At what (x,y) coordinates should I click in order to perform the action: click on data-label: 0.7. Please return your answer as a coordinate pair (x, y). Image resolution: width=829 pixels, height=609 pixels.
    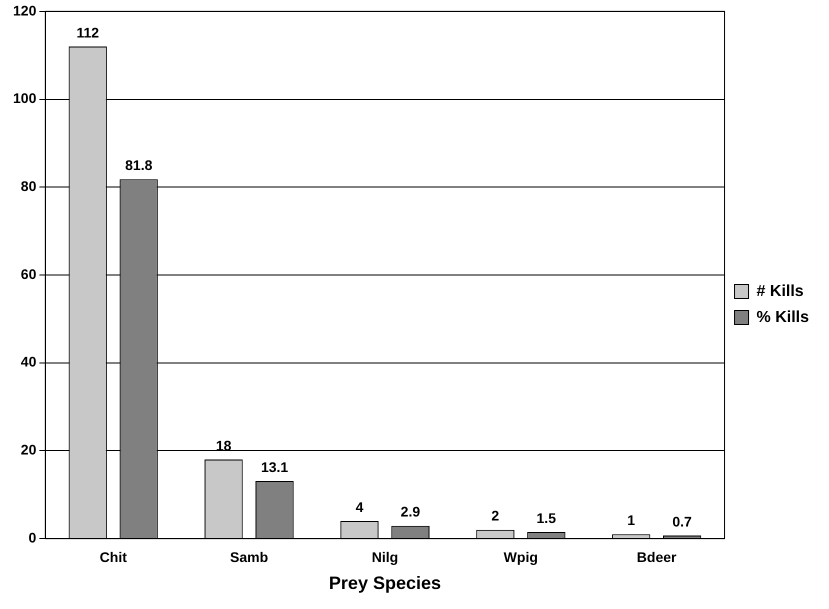
    Looking at the image, I should click on (682, 521).